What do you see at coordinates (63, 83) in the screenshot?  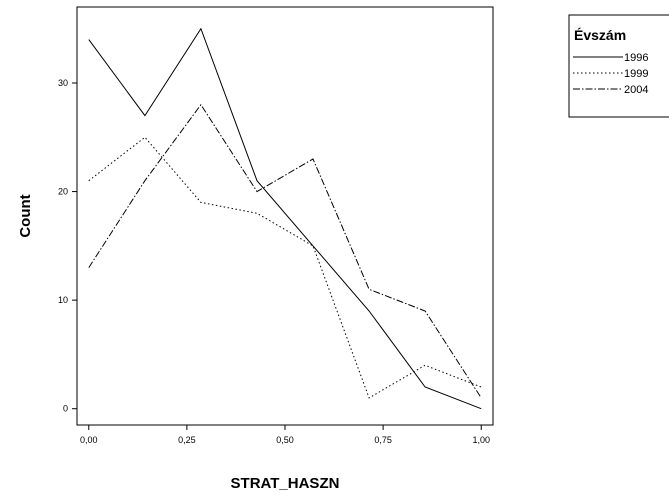 I see `y-tick-label: 30` at bounding box center [63, 83].